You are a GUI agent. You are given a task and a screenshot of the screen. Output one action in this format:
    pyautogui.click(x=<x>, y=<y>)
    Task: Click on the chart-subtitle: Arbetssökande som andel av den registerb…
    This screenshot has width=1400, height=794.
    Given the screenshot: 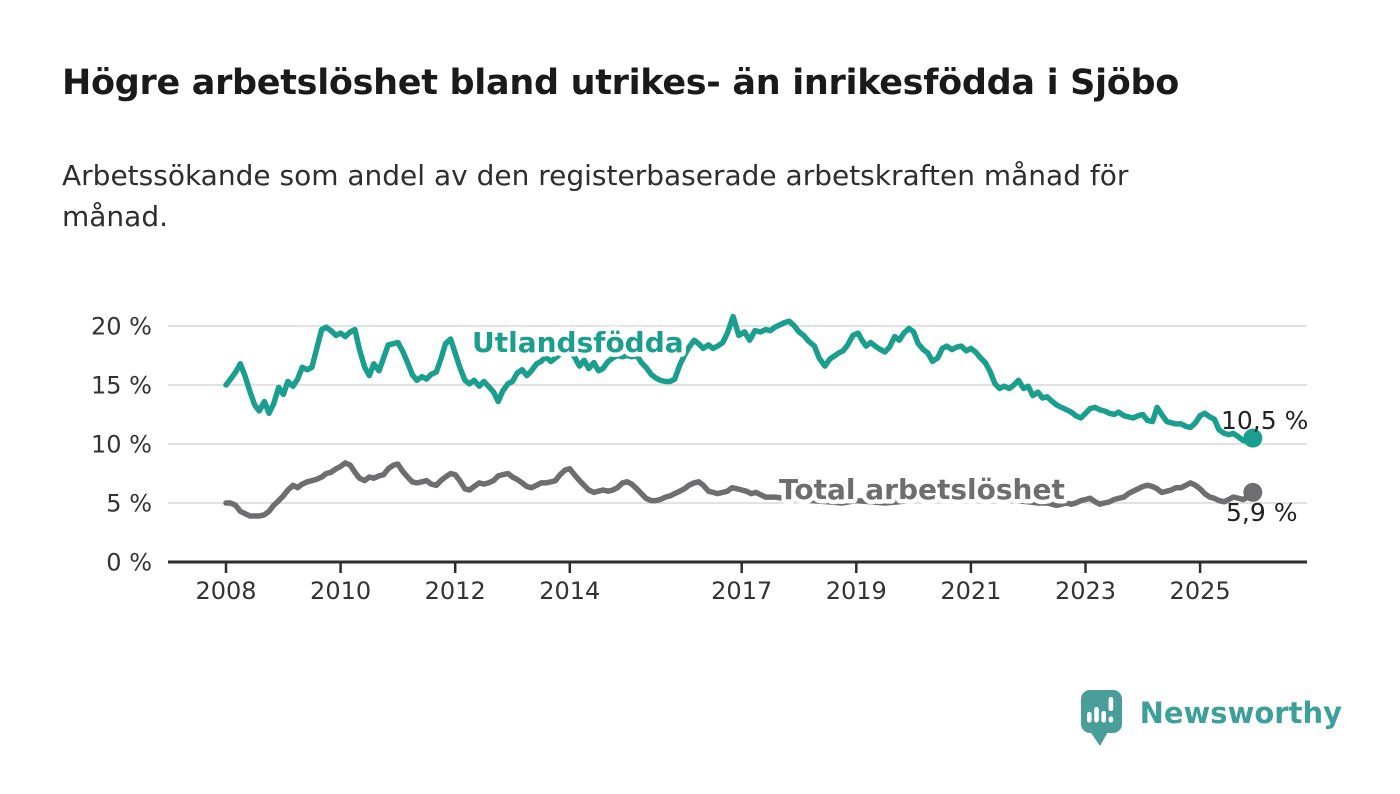 What is the action you would take?
    pyautogui.click(x=595, y=196)
    